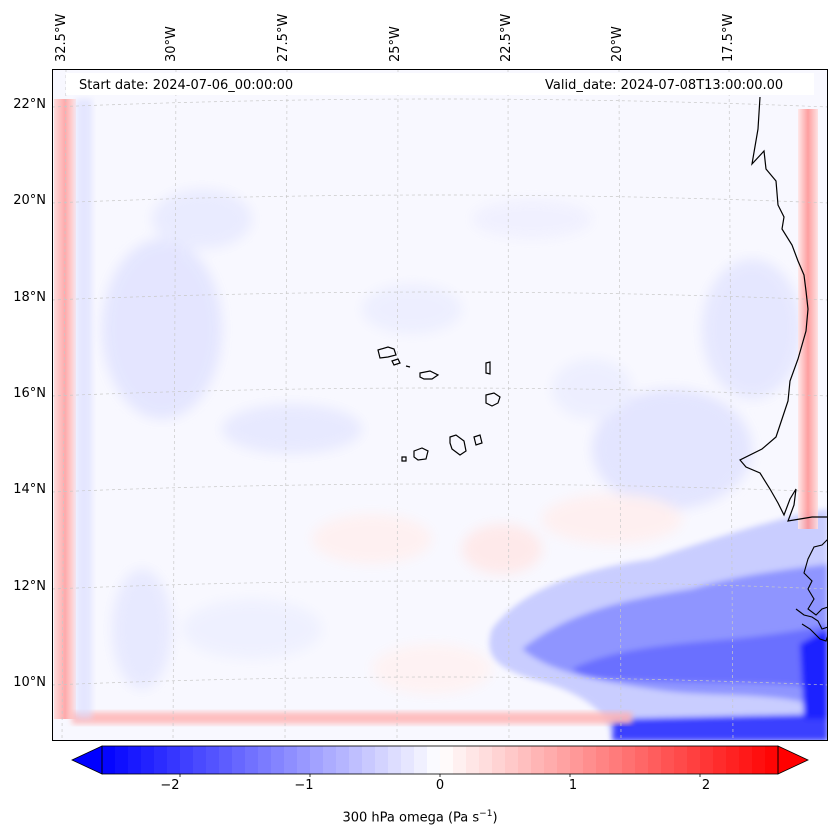 This screenshot has width=837, height=839. Describe the element at coordinates (395, 44) in the screenshot. I see `lon-label-25w: 25°W` at that location.